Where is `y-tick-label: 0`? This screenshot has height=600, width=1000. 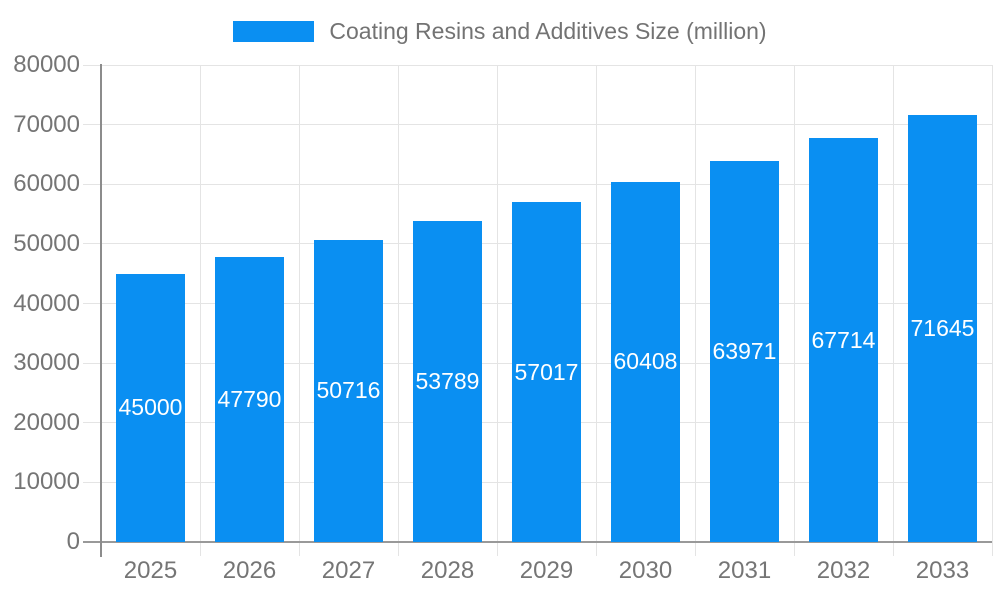
y-tick-label: 0 is located at coordinates (73, 541).